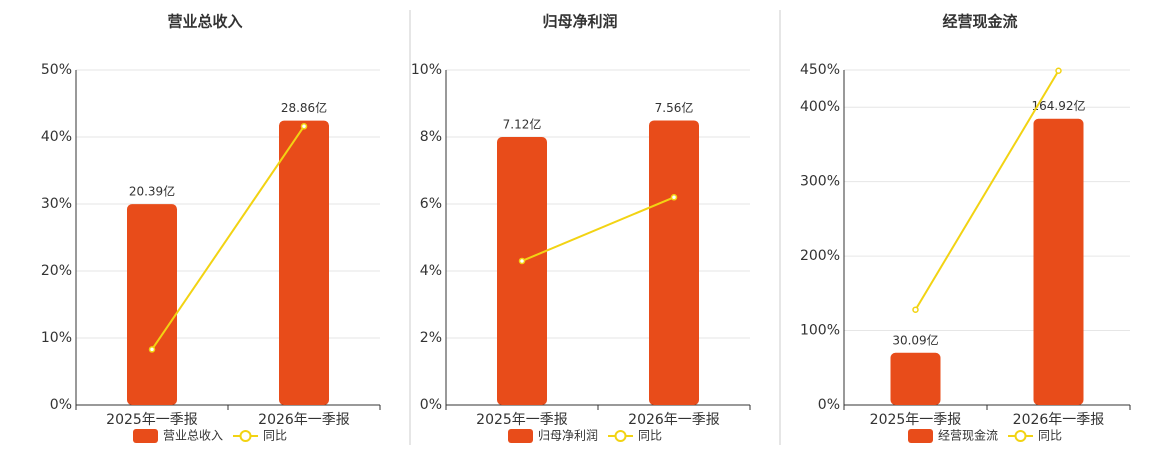 This screenshot has width=1160, height=450. What do you see at coordinates (56, 70) in the screenshot?
I see `y-tick-label: 50%` at bounding box center [56, 70].